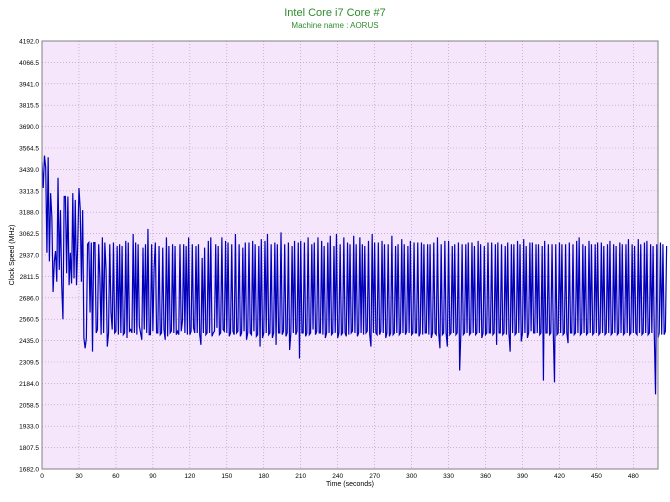 The image size is (670, 502). Describe the element at coordinates (189, 476) in the screenshot. I see `x-tick-label: 120` at that location.